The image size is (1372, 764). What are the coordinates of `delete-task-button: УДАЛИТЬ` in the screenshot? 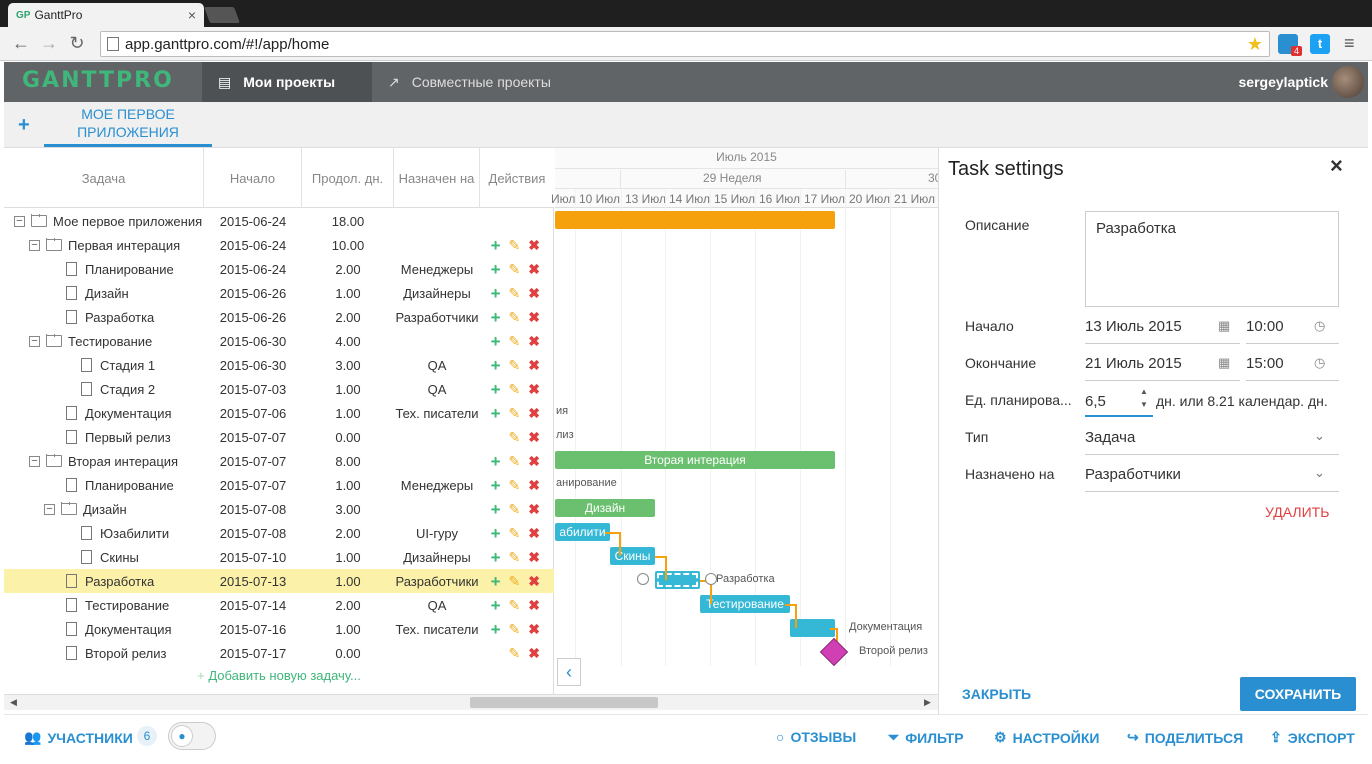 It's located at (1297, 512).